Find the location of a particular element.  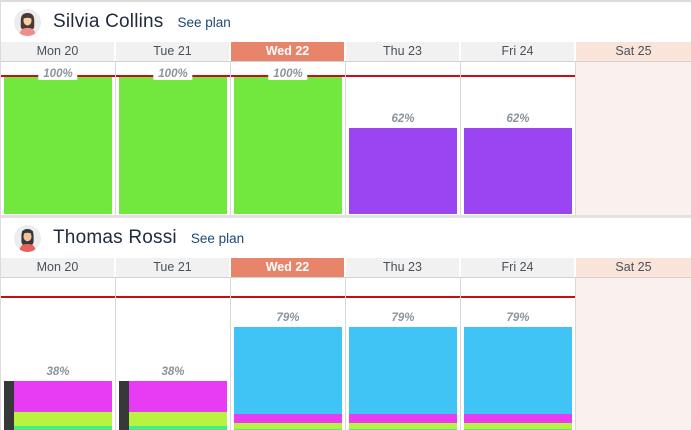

schedule-cell-wed-22: 79% is located at coordinates (288, 354).